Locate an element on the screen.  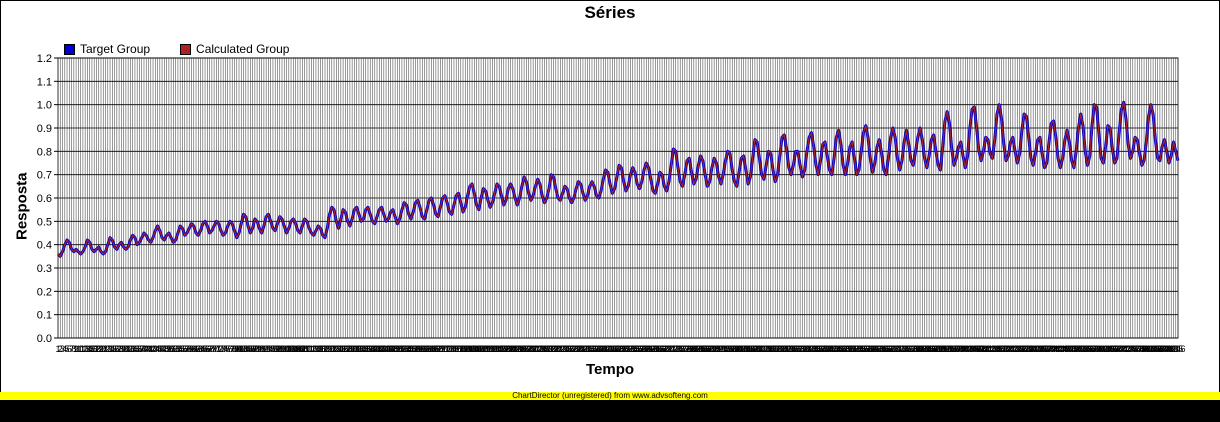
legend-item-calculated: Calculated Group is located at coordinates (234, 49).